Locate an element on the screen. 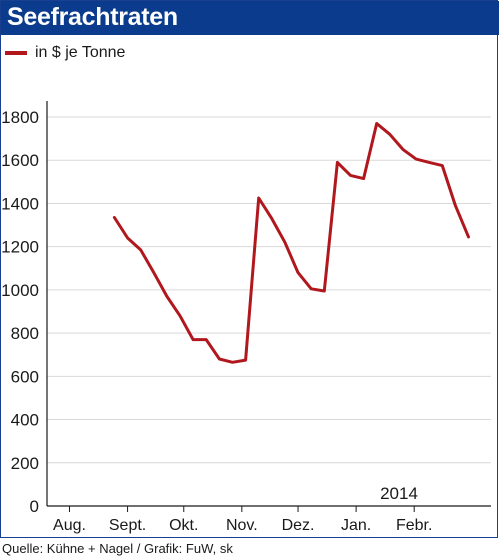 The width and height of the screenshot is (500, 560). legend: in $ je Tonne is located at coordinates (65, 53).